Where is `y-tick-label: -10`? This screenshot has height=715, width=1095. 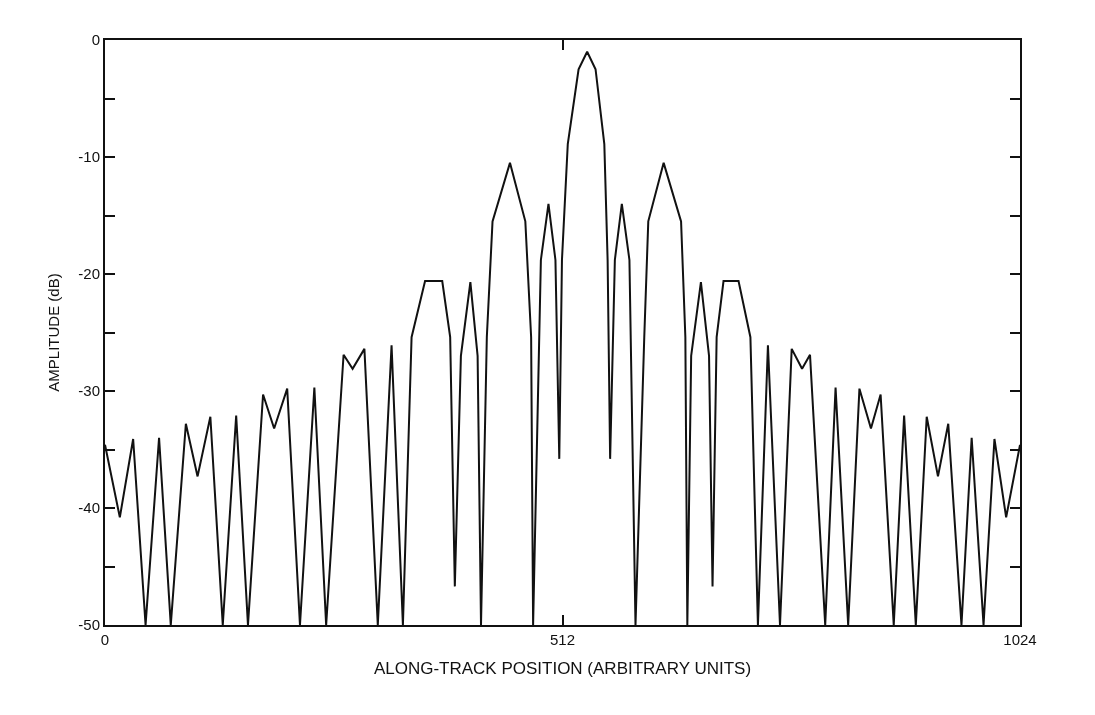
y-tick-label: -10 is located at coordinates (89, 157).